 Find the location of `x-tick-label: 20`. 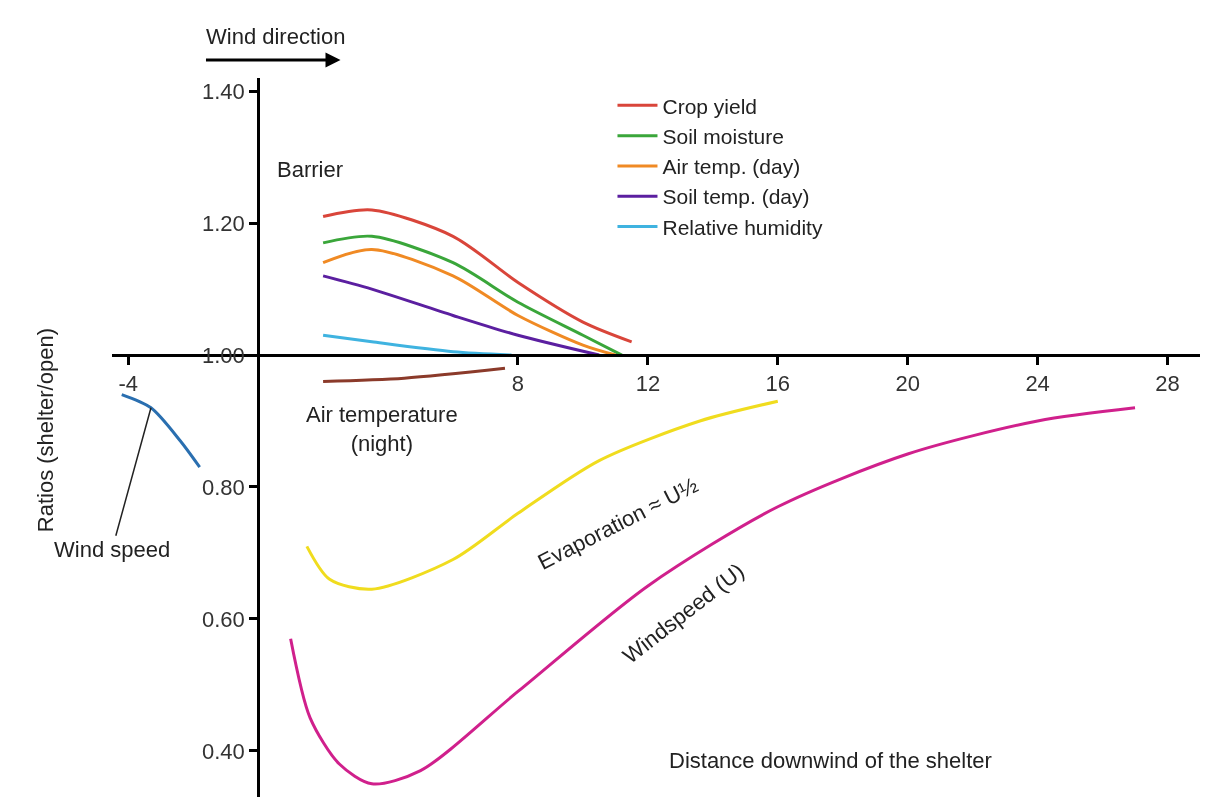

x-tick-label: 20 is located at coordinates (907, 384).